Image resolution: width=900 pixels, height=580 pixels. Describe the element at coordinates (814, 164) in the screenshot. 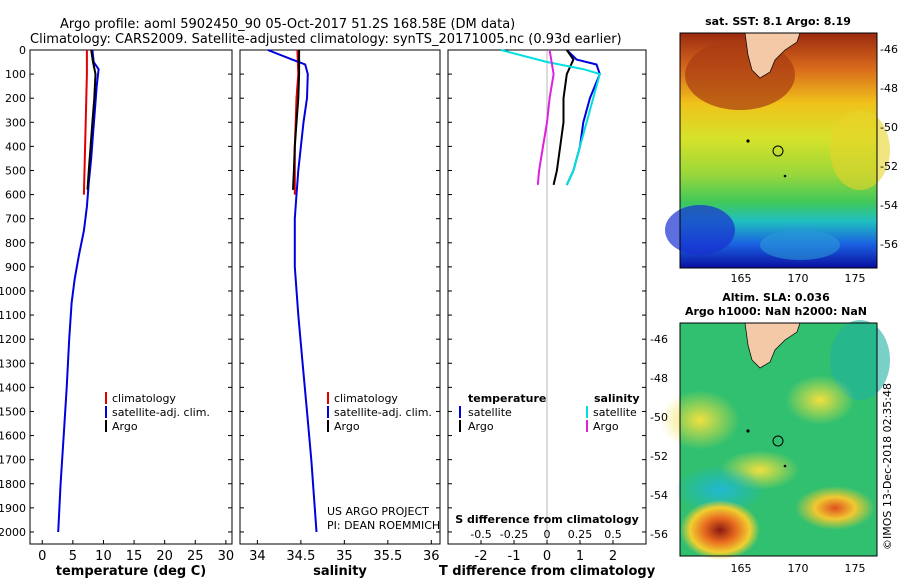

I see `sst-map-axes: -46 -48 -50 -52 -54 -56 165 170 175` at that location.